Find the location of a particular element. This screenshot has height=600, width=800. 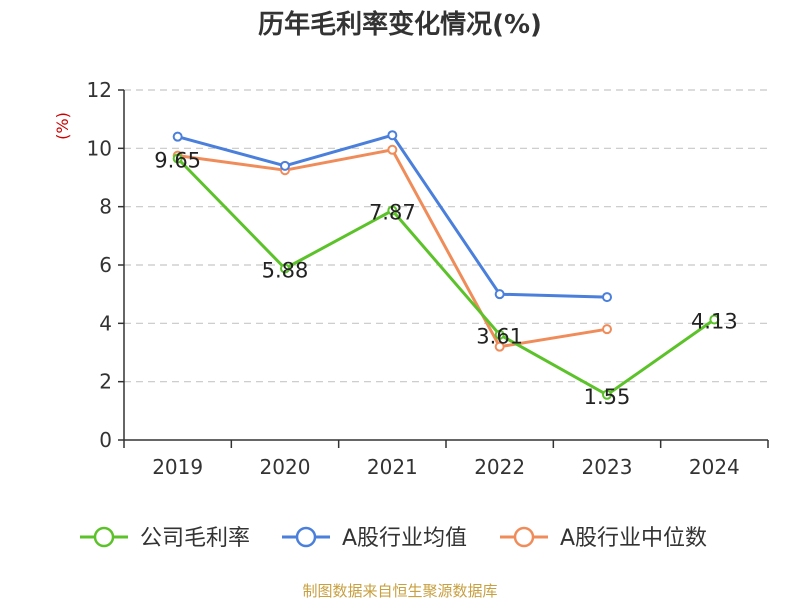

data-label: 5.88 is located at coordinates (285, 271).